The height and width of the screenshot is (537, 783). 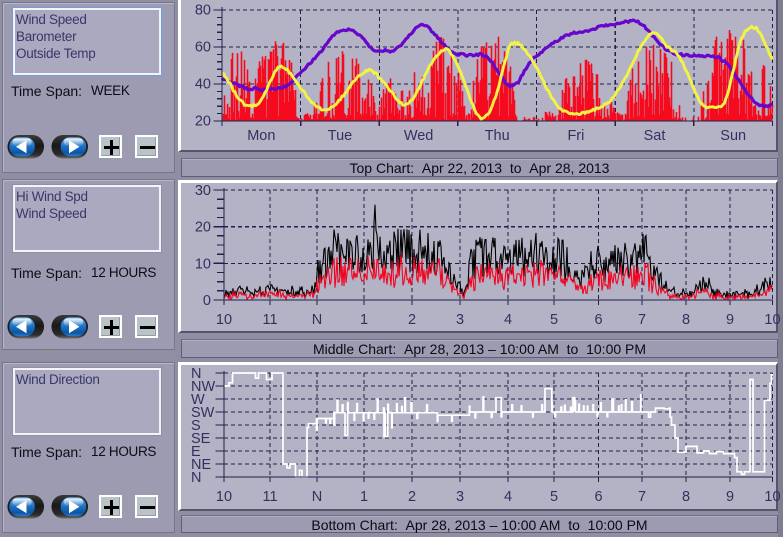 What do you see at coordinates (261, 136) in the screenshot?
I see `svg-text: Mon` at bounding box center [261, 136].